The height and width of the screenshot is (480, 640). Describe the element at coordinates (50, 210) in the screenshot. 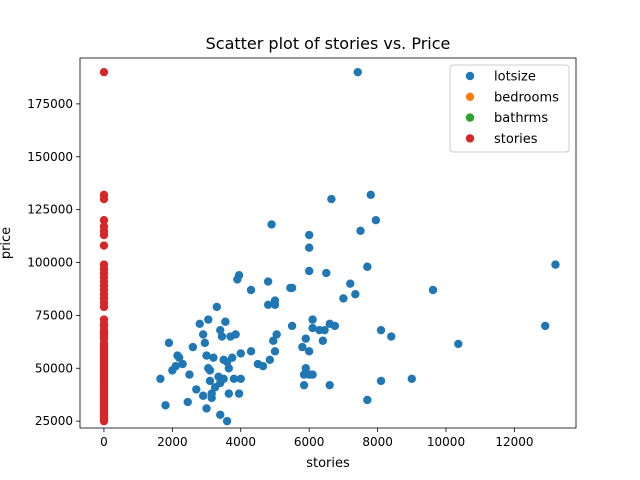

I see `y-tick-label: 125000` at that location.